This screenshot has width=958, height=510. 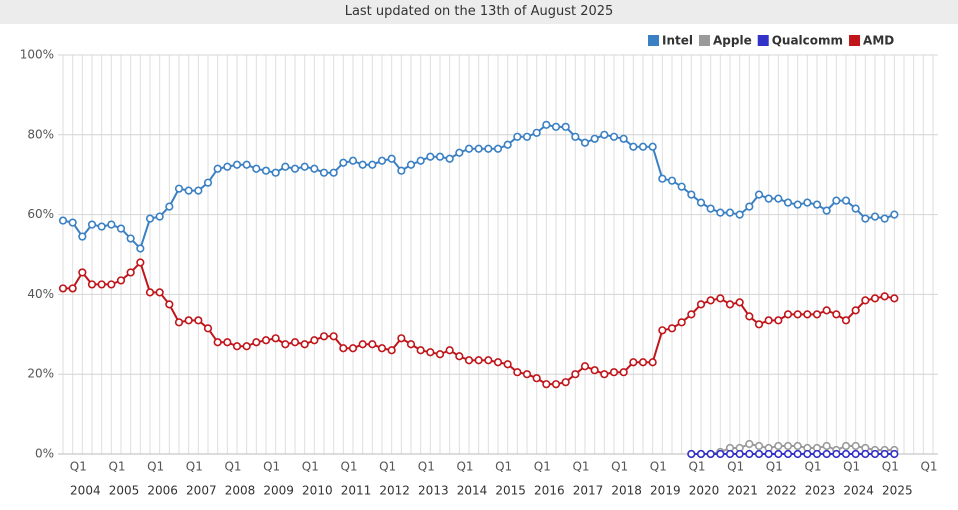 What do you see at coordinates (704, 491) in the screenshot?
I see `x-year-label: 2020` at bounding box center [704, 491].